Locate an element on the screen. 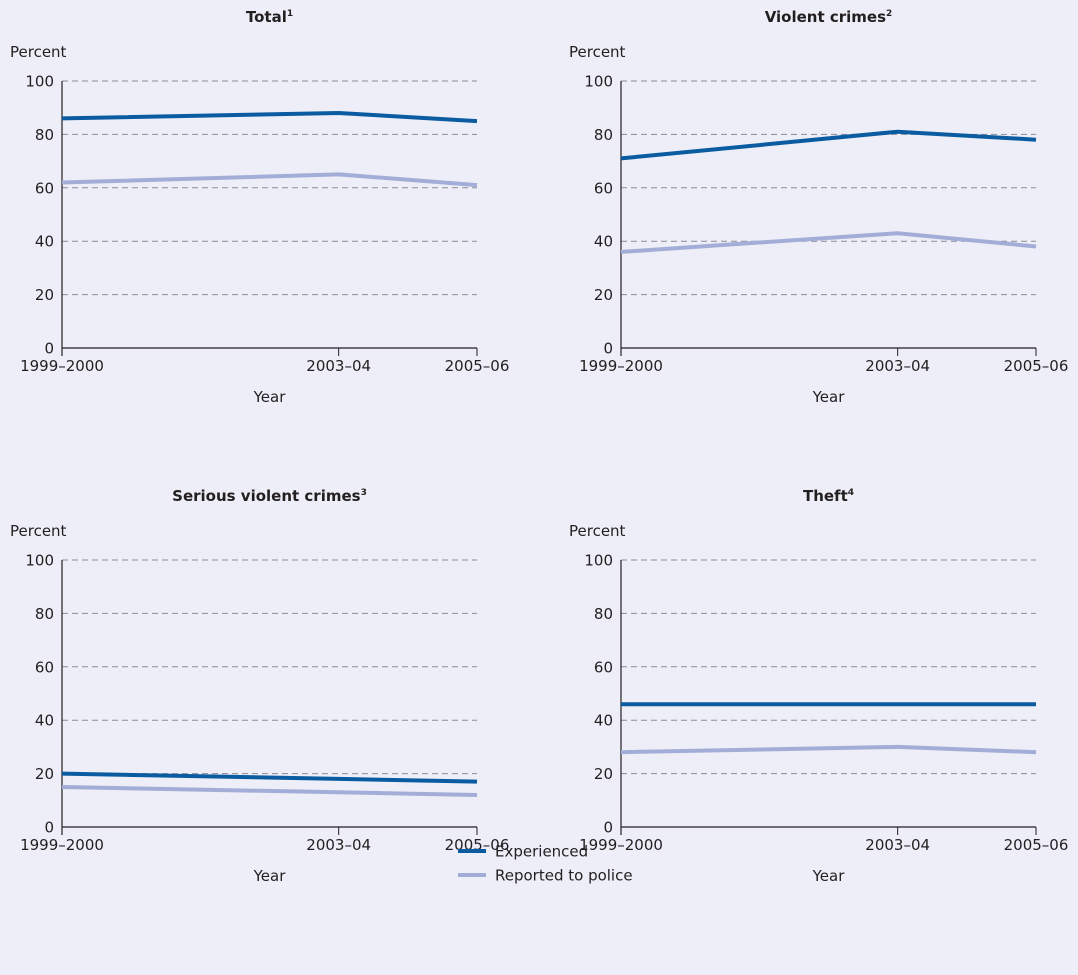 The width and height of the screenshot is (1078, 975). chart-title-text: Theft is located at coordinates (825, 496).